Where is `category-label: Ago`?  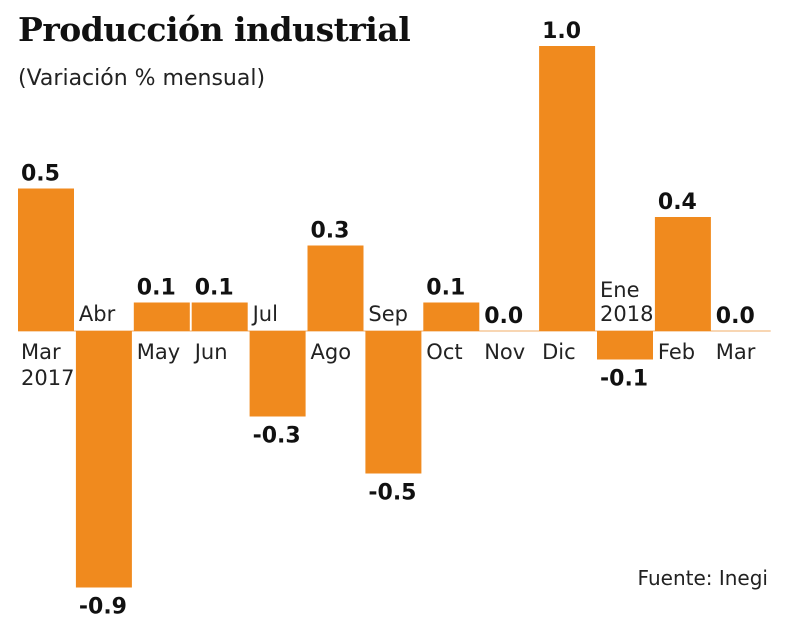
category-label: Ago is located at coordinates (331, 352).